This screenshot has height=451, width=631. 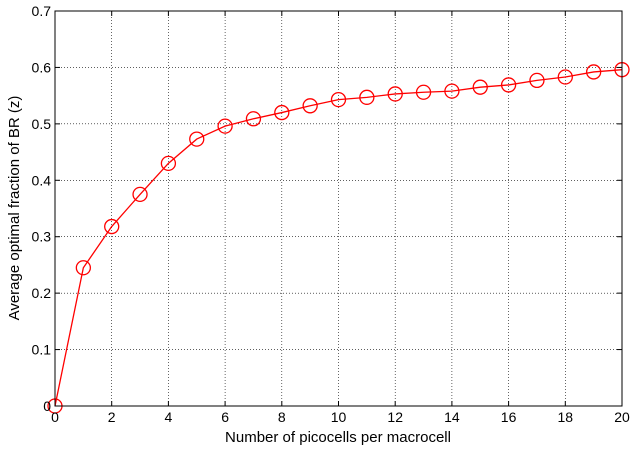 I want to click on y-tick-label: 0.2, so click(x=42, y=293).